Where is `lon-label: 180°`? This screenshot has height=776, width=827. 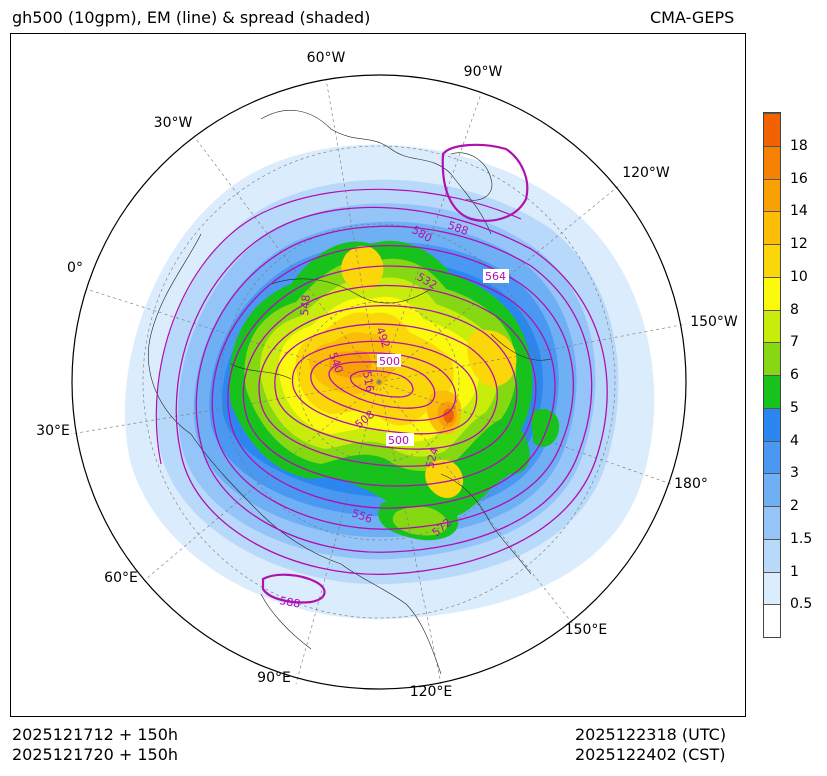 lon-label: 180° is located at coordinates (691, 484).